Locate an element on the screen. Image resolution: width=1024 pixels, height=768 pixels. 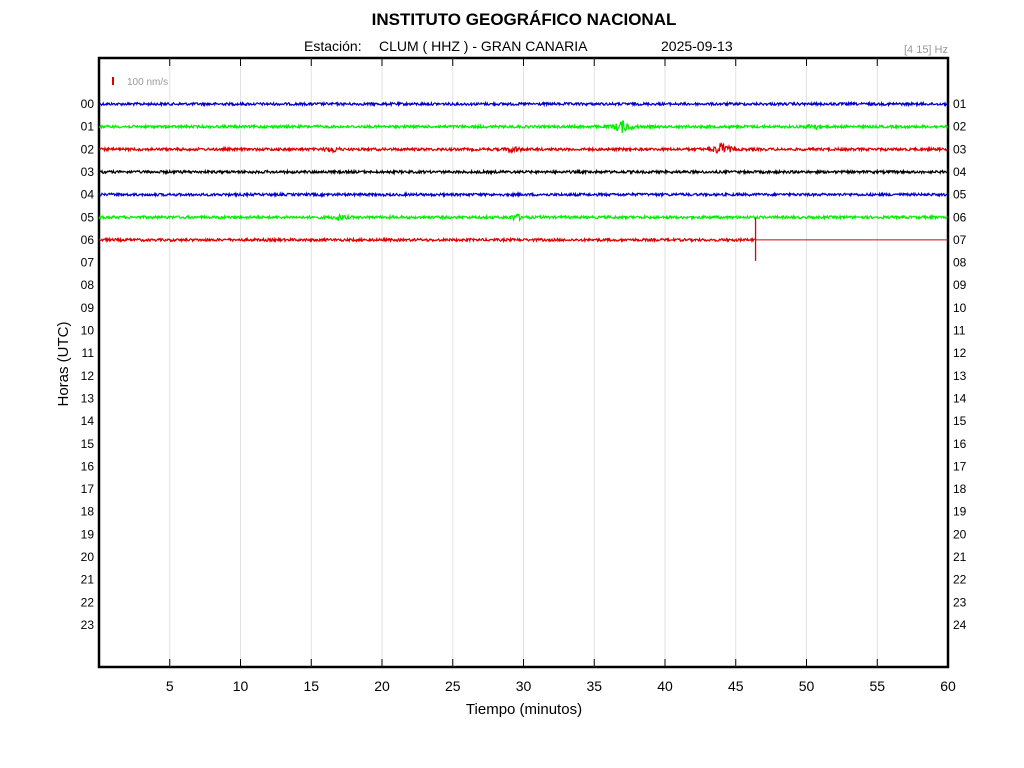
y-tick-label-right: 13 is located at coordinates (960, 376).